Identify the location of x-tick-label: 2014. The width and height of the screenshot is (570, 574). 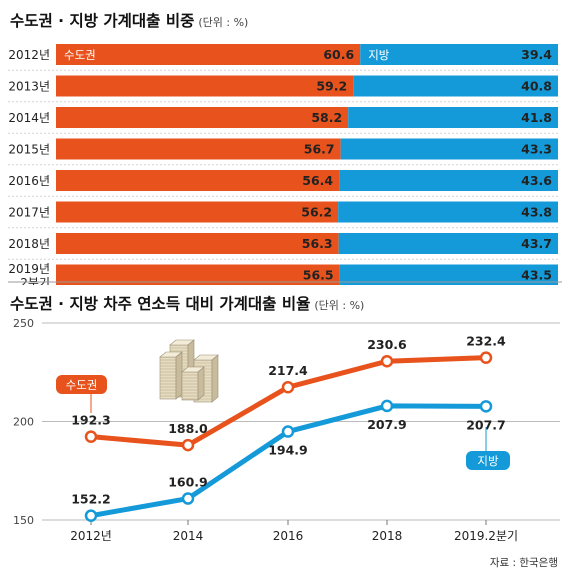
(188, 536).